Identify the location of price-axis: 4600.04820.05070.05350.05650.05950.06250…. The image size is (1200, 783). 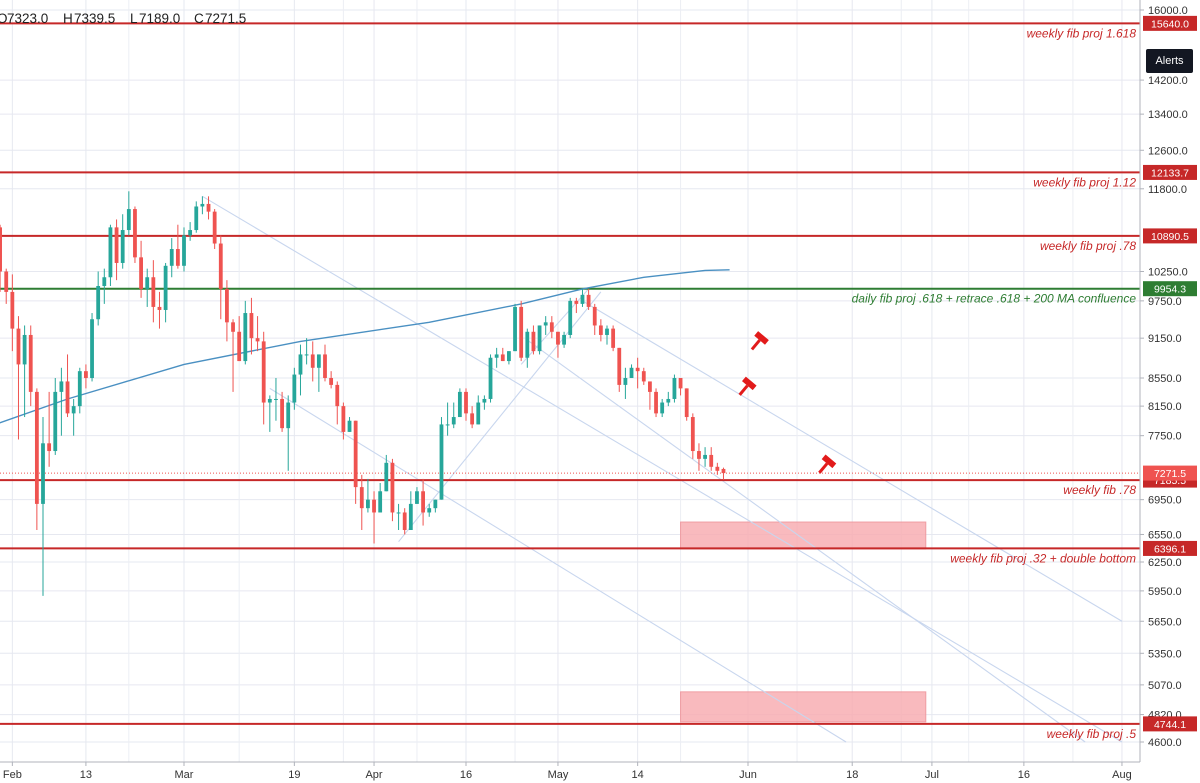
(1169, 391).